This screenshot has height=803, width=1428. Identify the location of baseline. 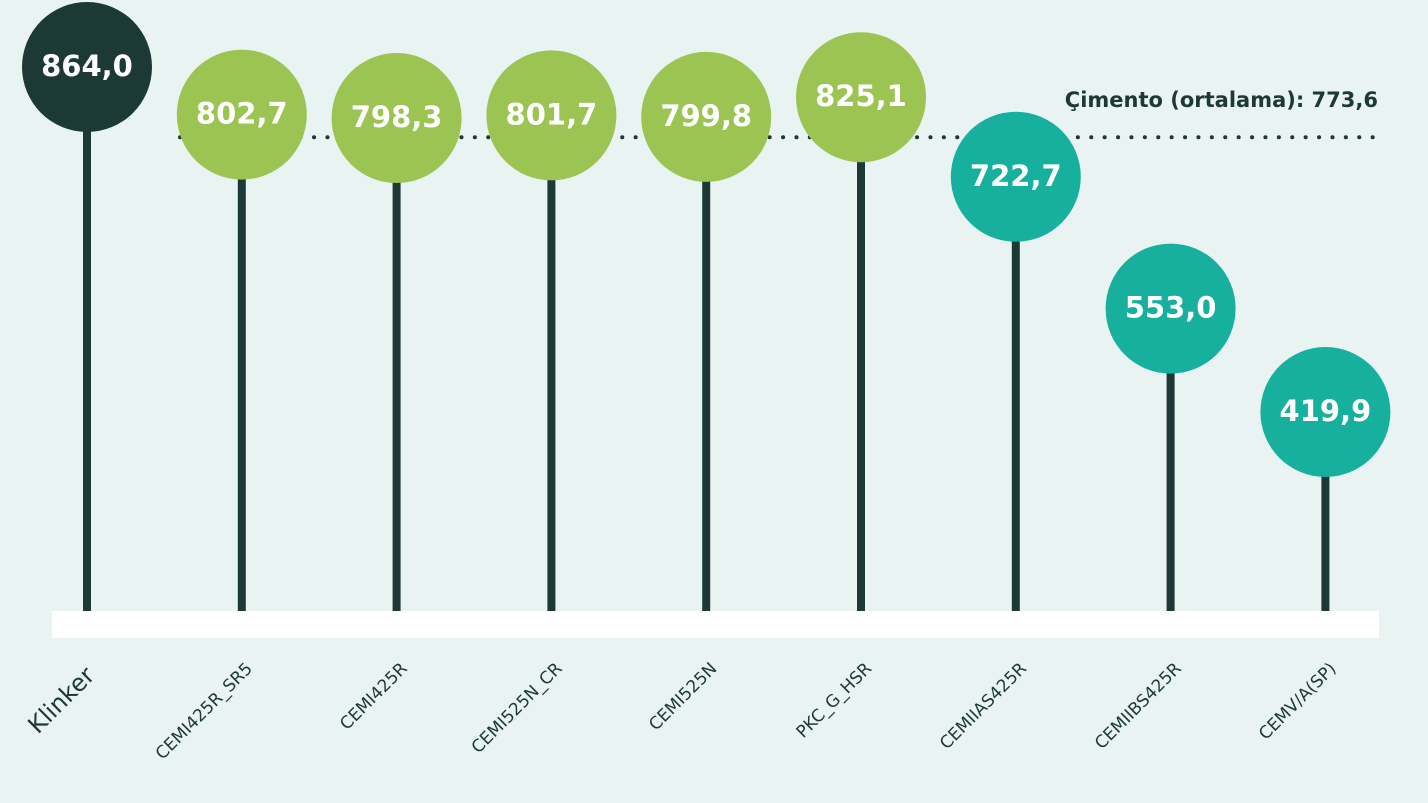
(715, 624).